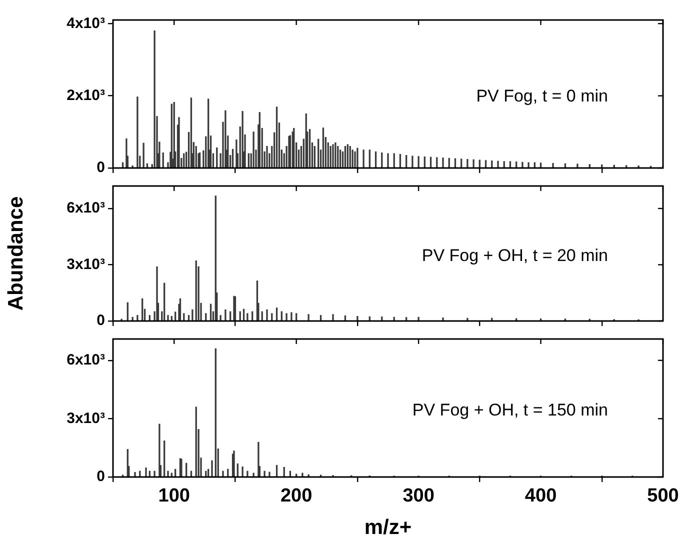 The height and width of the screenshot is (545, 686). What do you see at coordinates (296, 496) in the screenshot?
I see `x-tick-label: 200` at bounding box center [296, 496].